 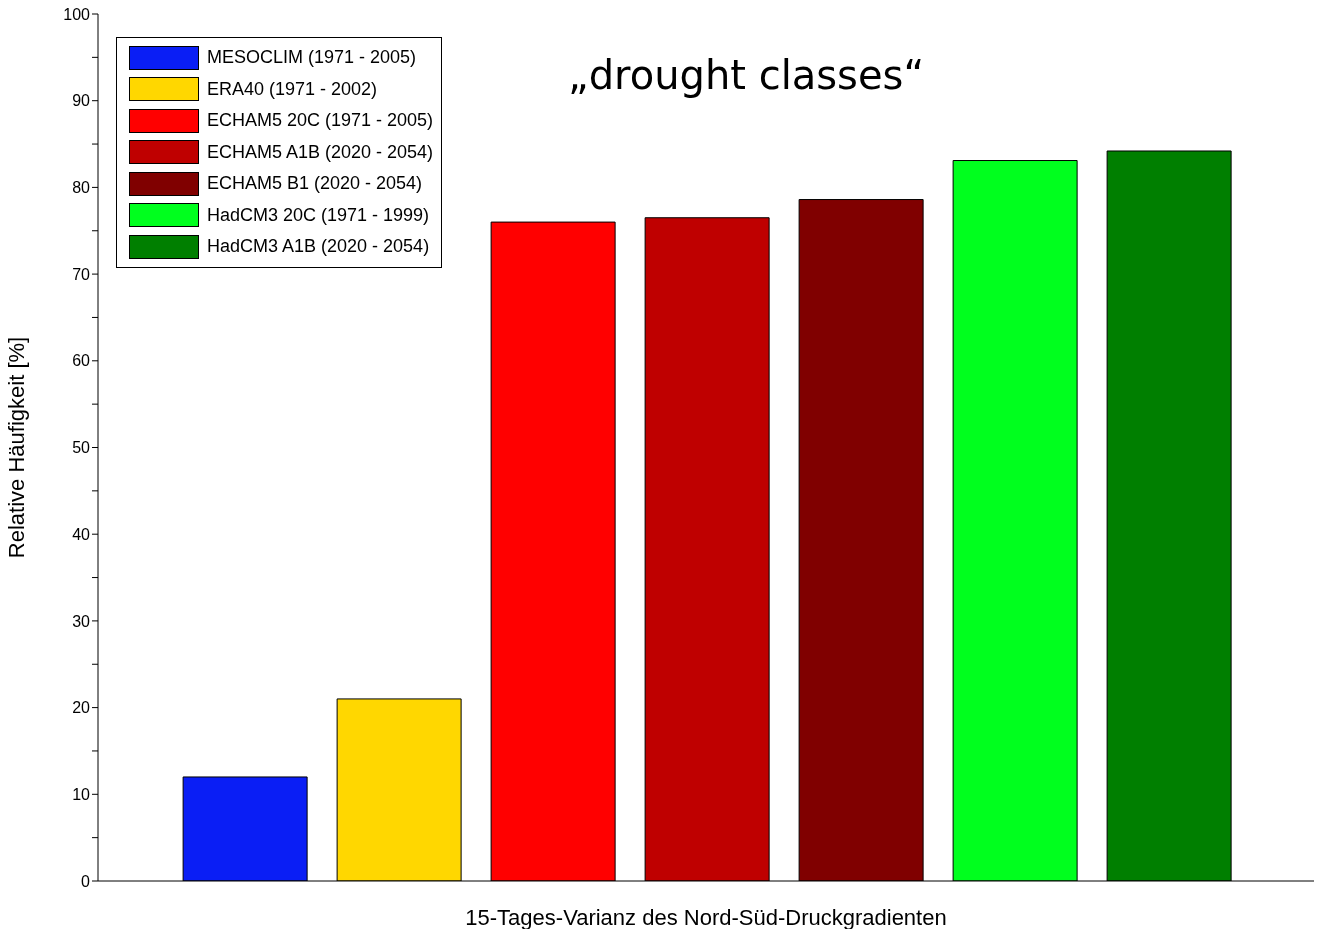 I want to click on y-tick-label: 50, so click(x=81, y=448).